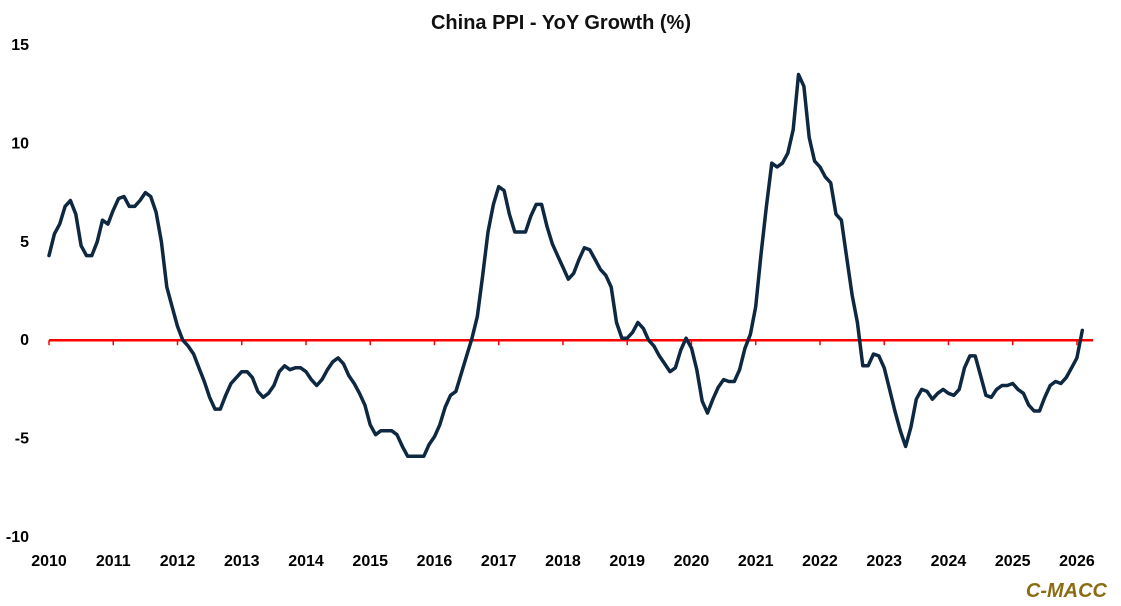 The height and width of the screenshot is (606, 1121). What do you see at coordinates (370, 561) in the screenshot?
I see `x-tick-label: 2015` at bounding box center [370, 561].